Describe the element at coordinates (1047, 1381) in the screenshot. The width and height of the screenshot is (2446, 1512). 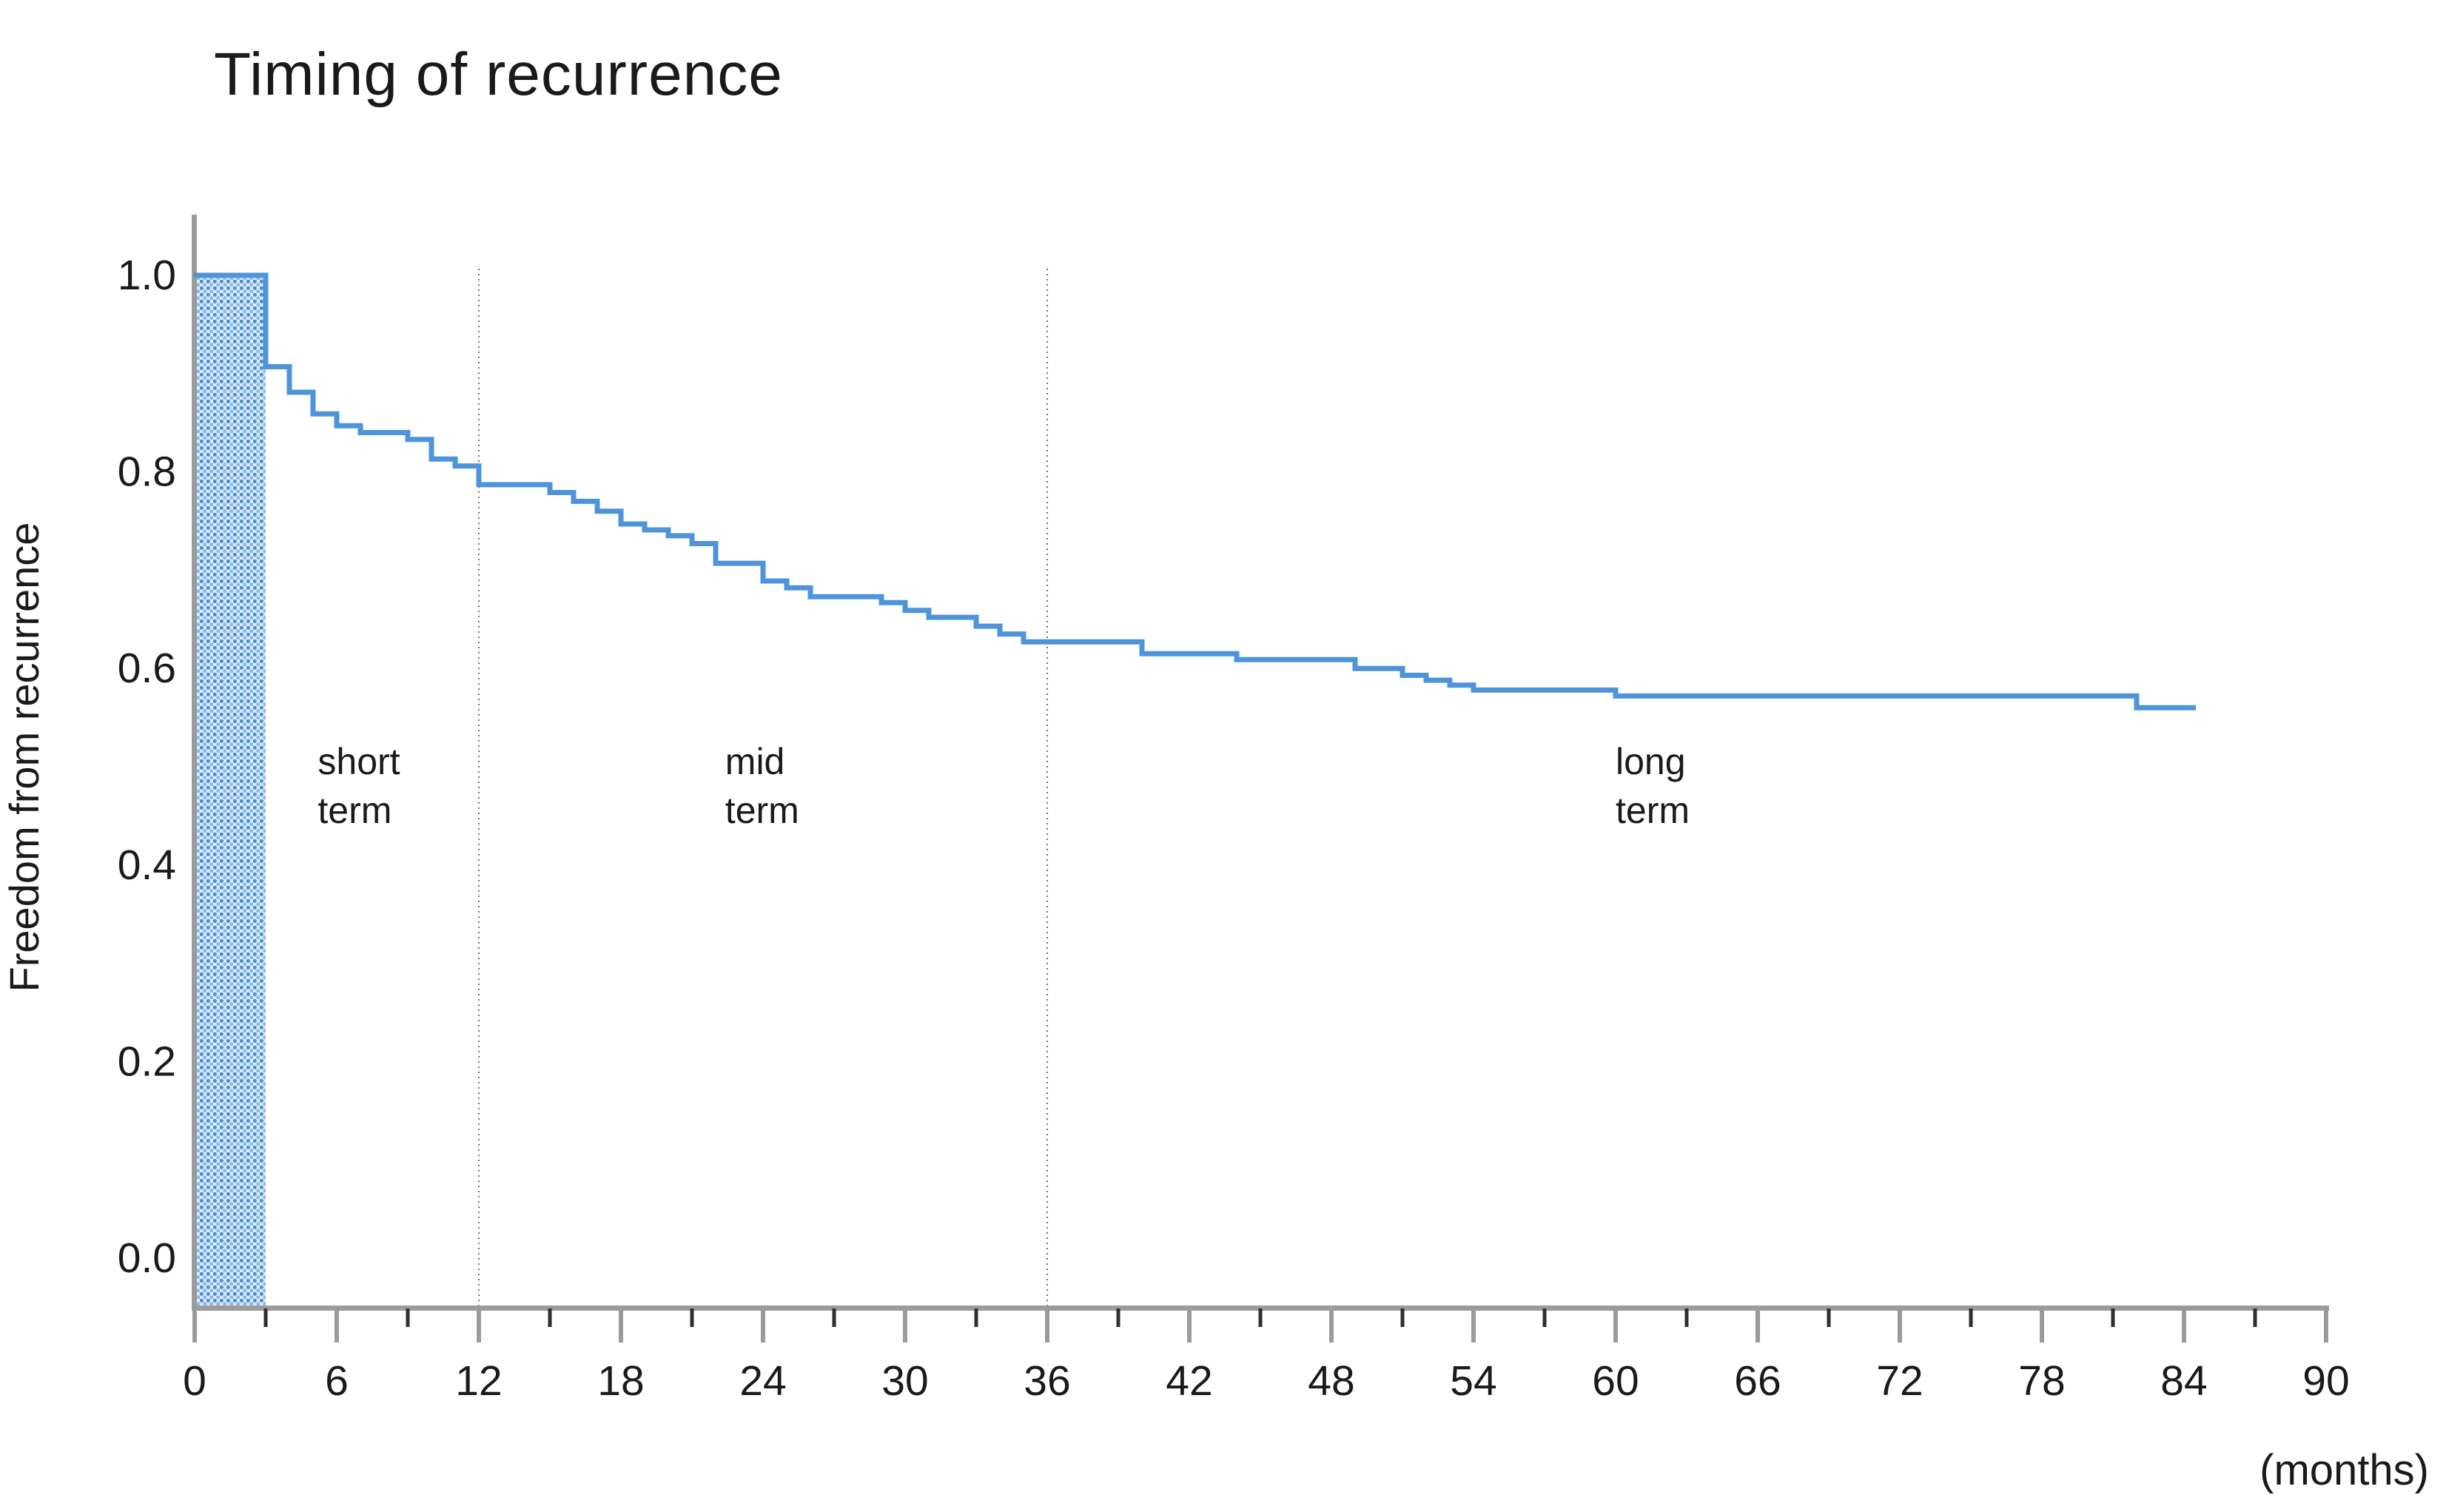
I see `x-tick-label-36: 36` at that location.